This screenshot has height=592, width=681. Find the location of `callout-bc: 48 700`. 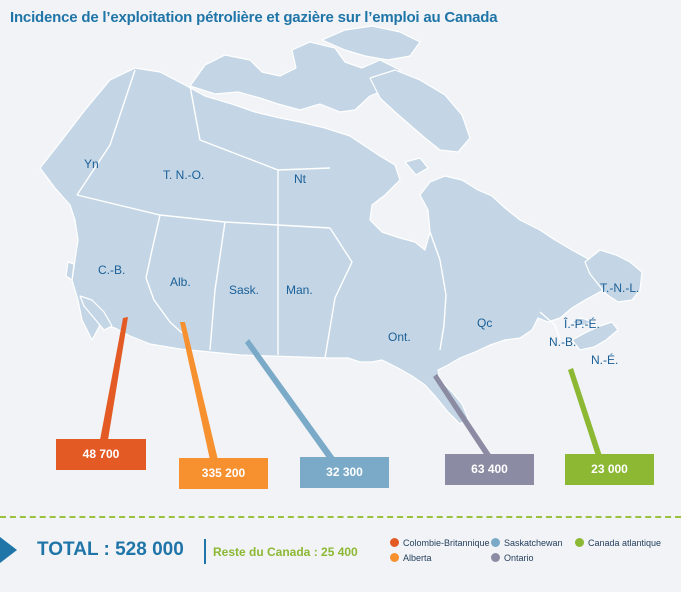

callout-bc: 48 700 is located at coordinates (101, 454).